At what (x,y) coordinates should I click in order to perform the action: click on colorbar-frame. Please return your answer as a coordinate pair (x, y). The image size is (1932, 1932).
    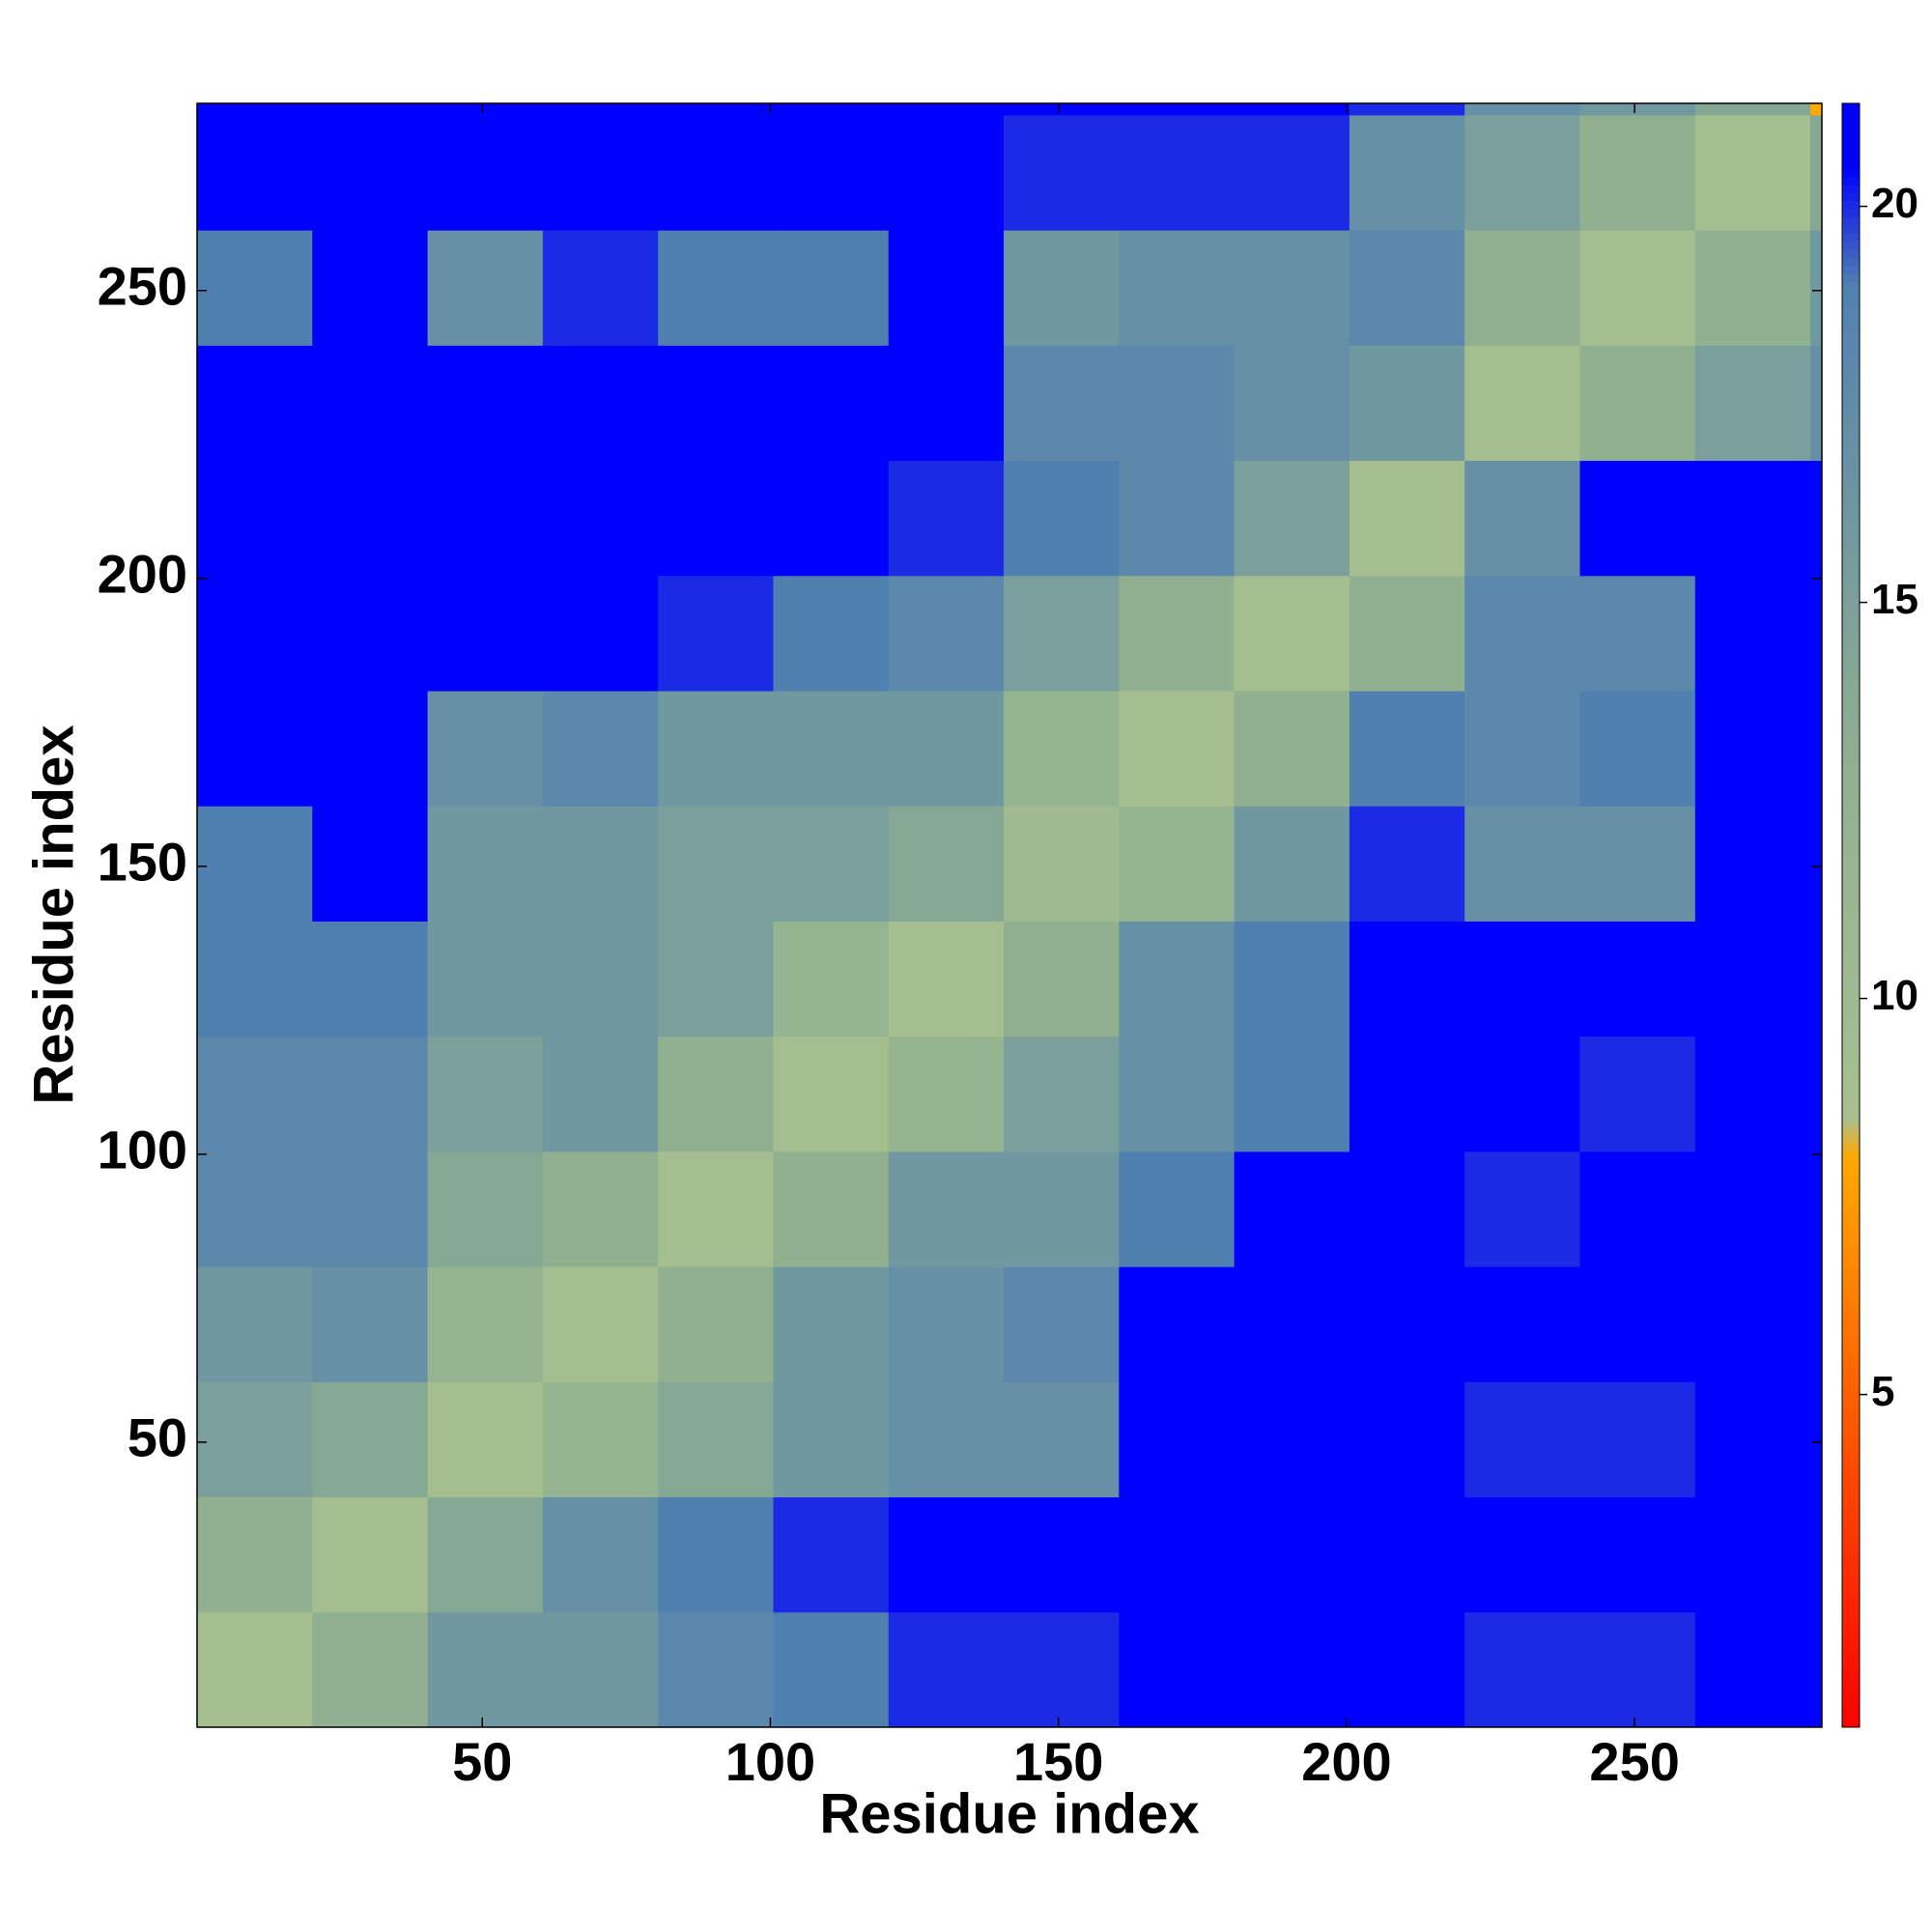
    Looking at the image, I should click on (1851, 915).